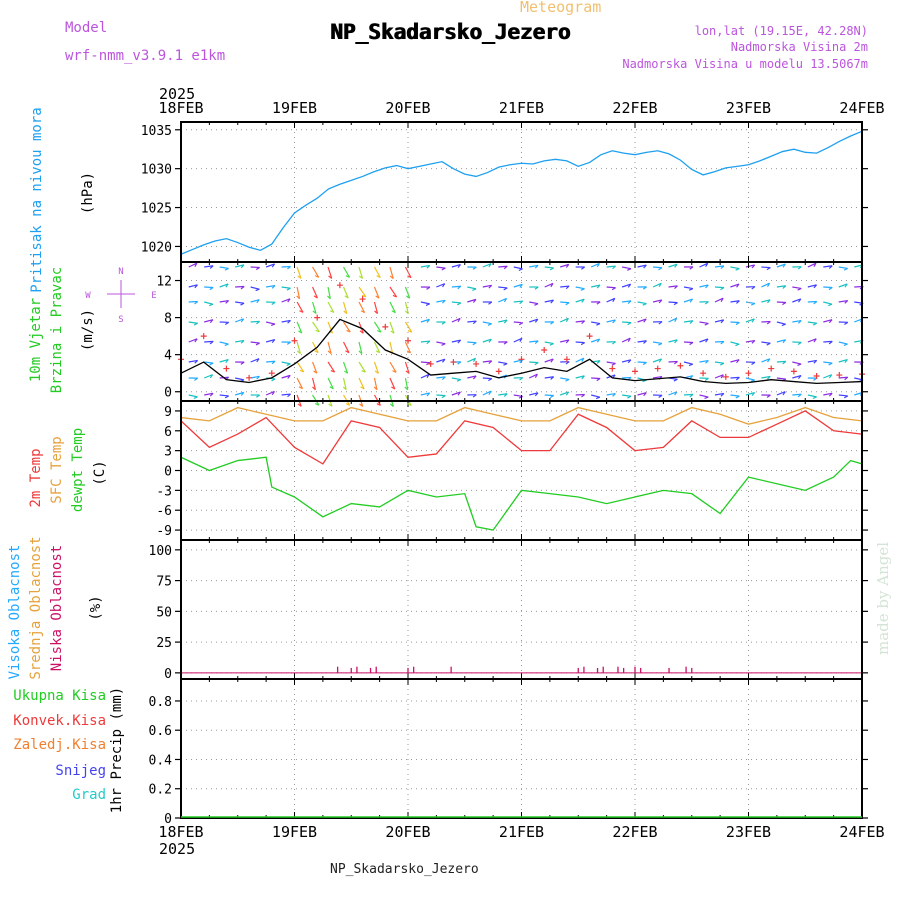 The height and width of the screenshot is (900, 900). I want to click on x-tick-label-bottom: 22FEB, so click(634, 832).